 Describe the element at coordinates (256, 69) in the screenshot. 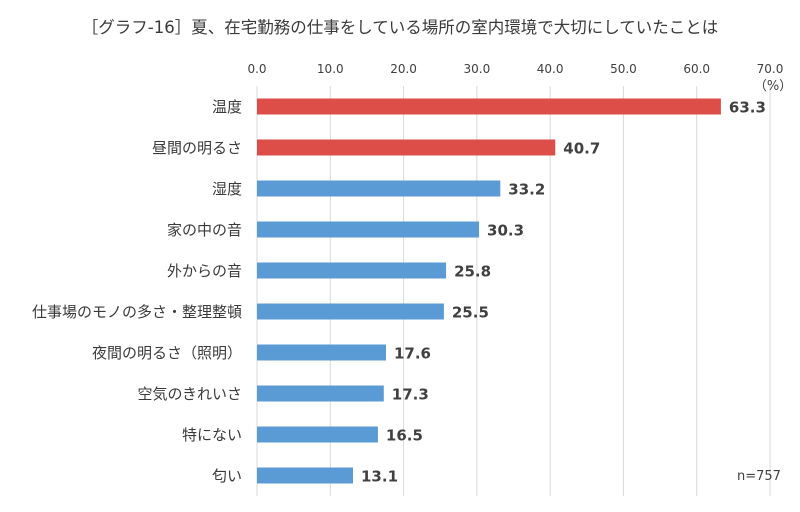

I see `x-tick-label: 0.0` at that location.